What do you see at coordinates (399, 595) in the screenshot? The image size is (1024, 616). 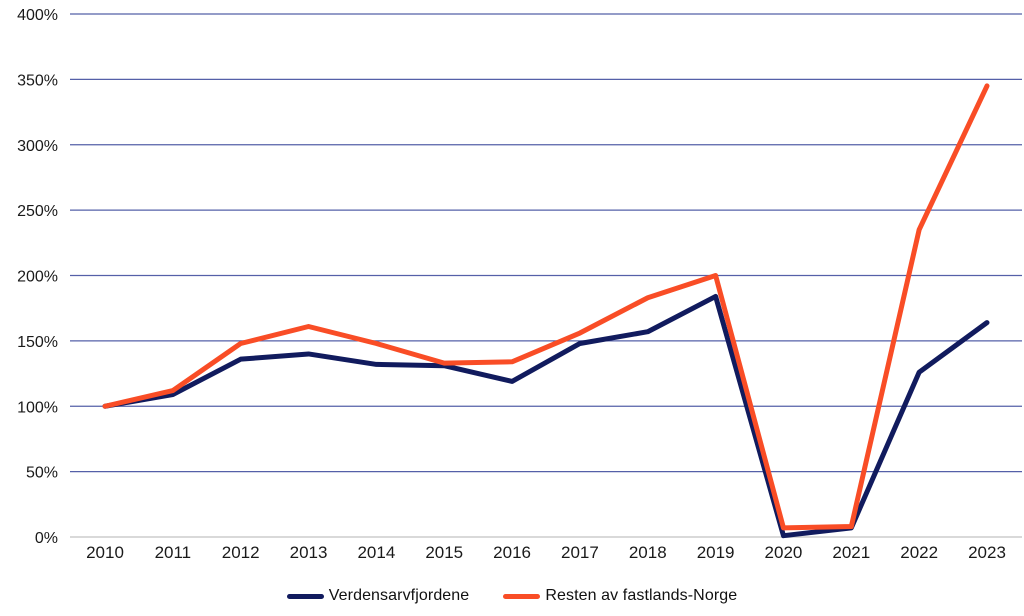 I see `legend-label: Verdensarvfjordene` at bounding box center [399, 595].